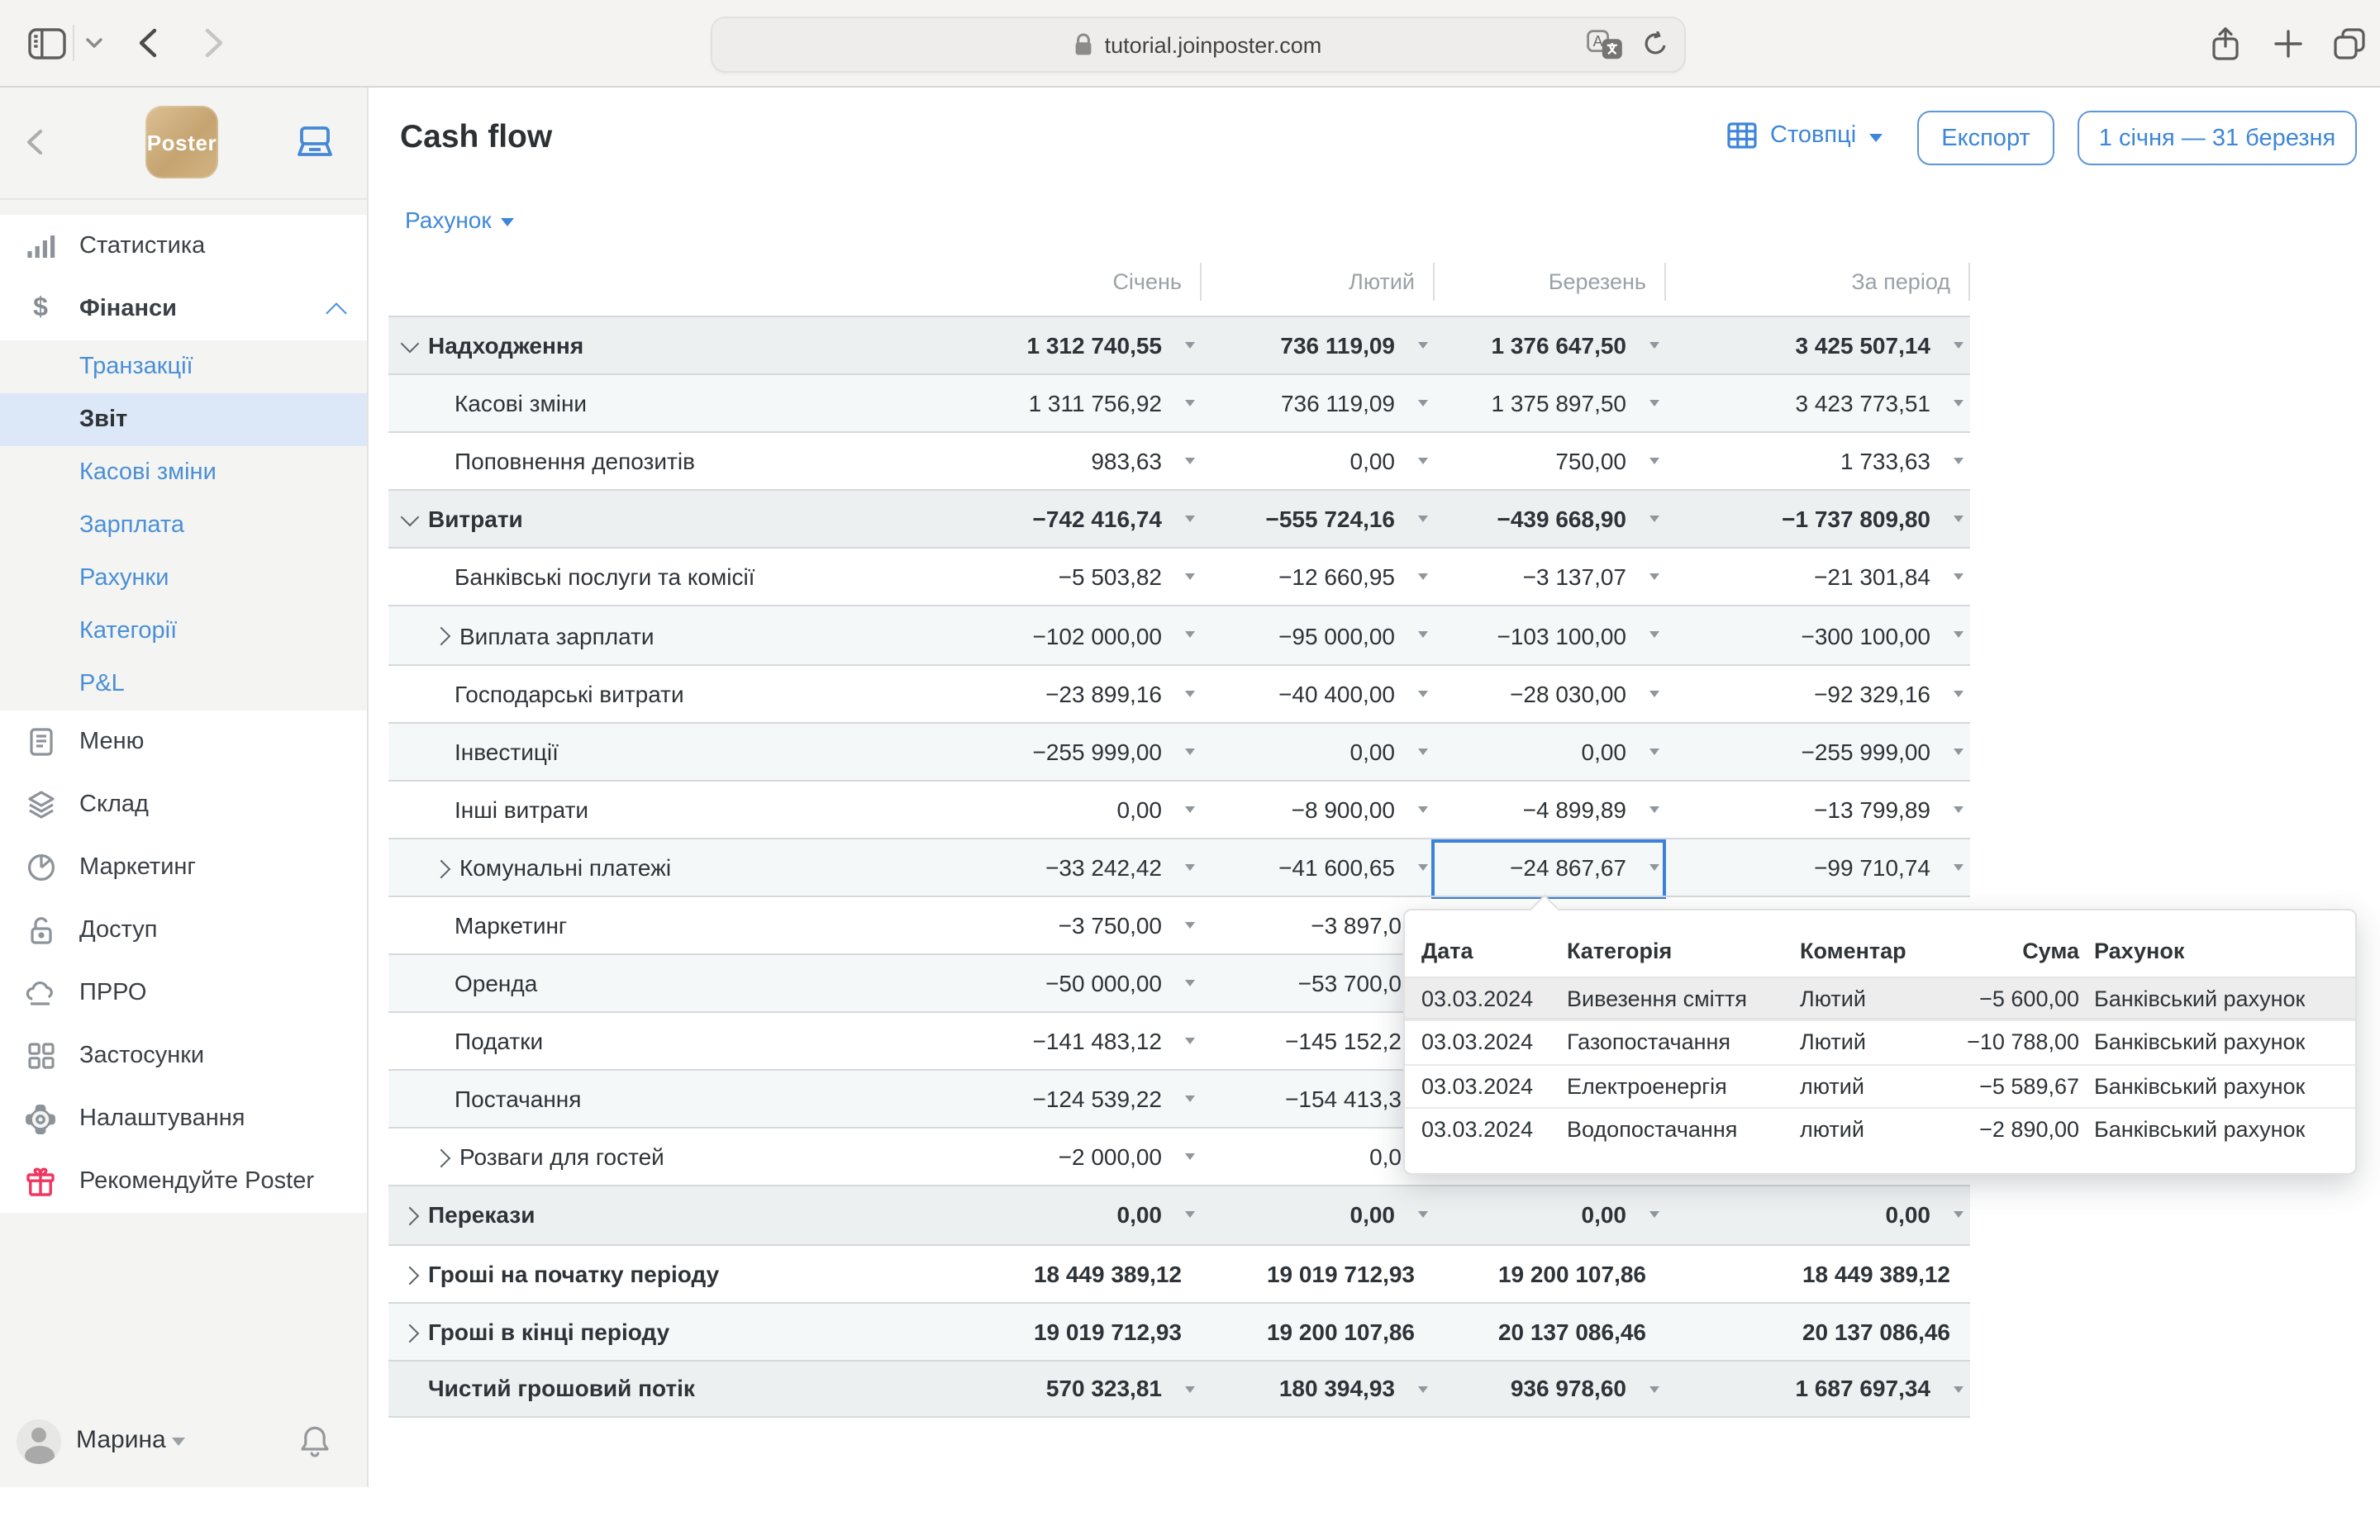 This screenshot has height=1540, width=2380. I want to click on sidebar-item-транзакції: Транзакції, so click(183, 366).